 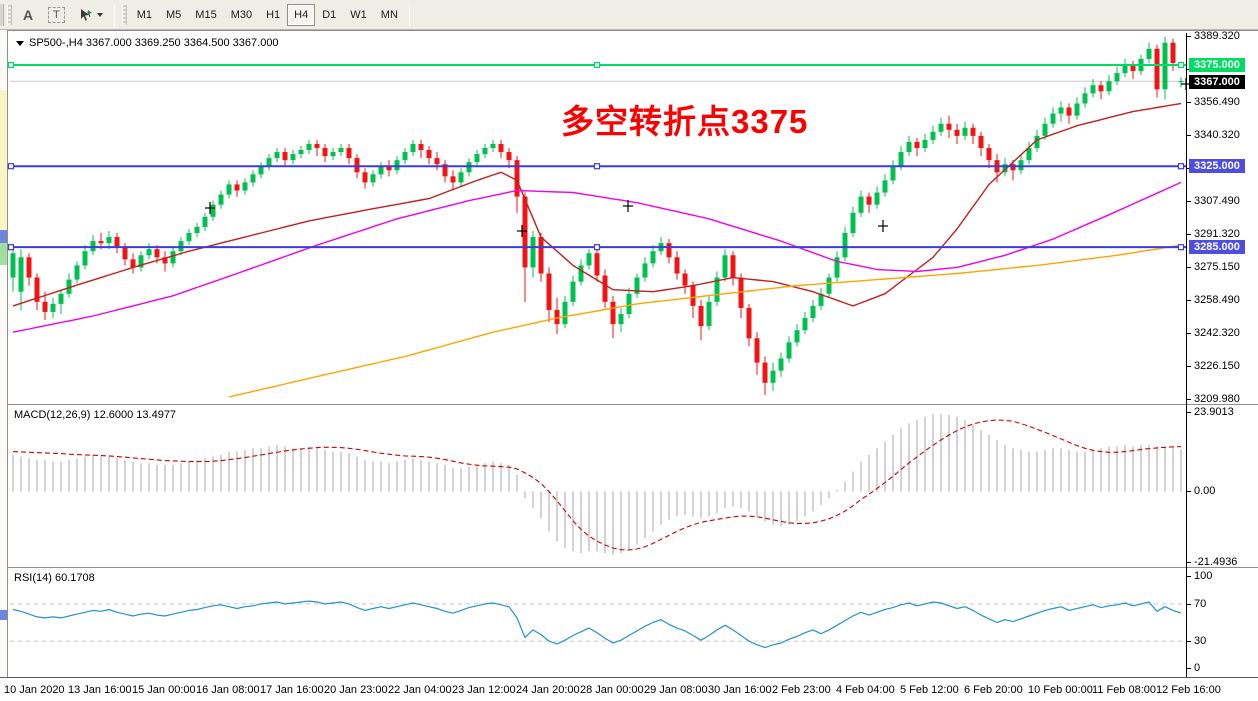 I want to click on price-tick-label: 3209.980, so click(x=1217, y=399).